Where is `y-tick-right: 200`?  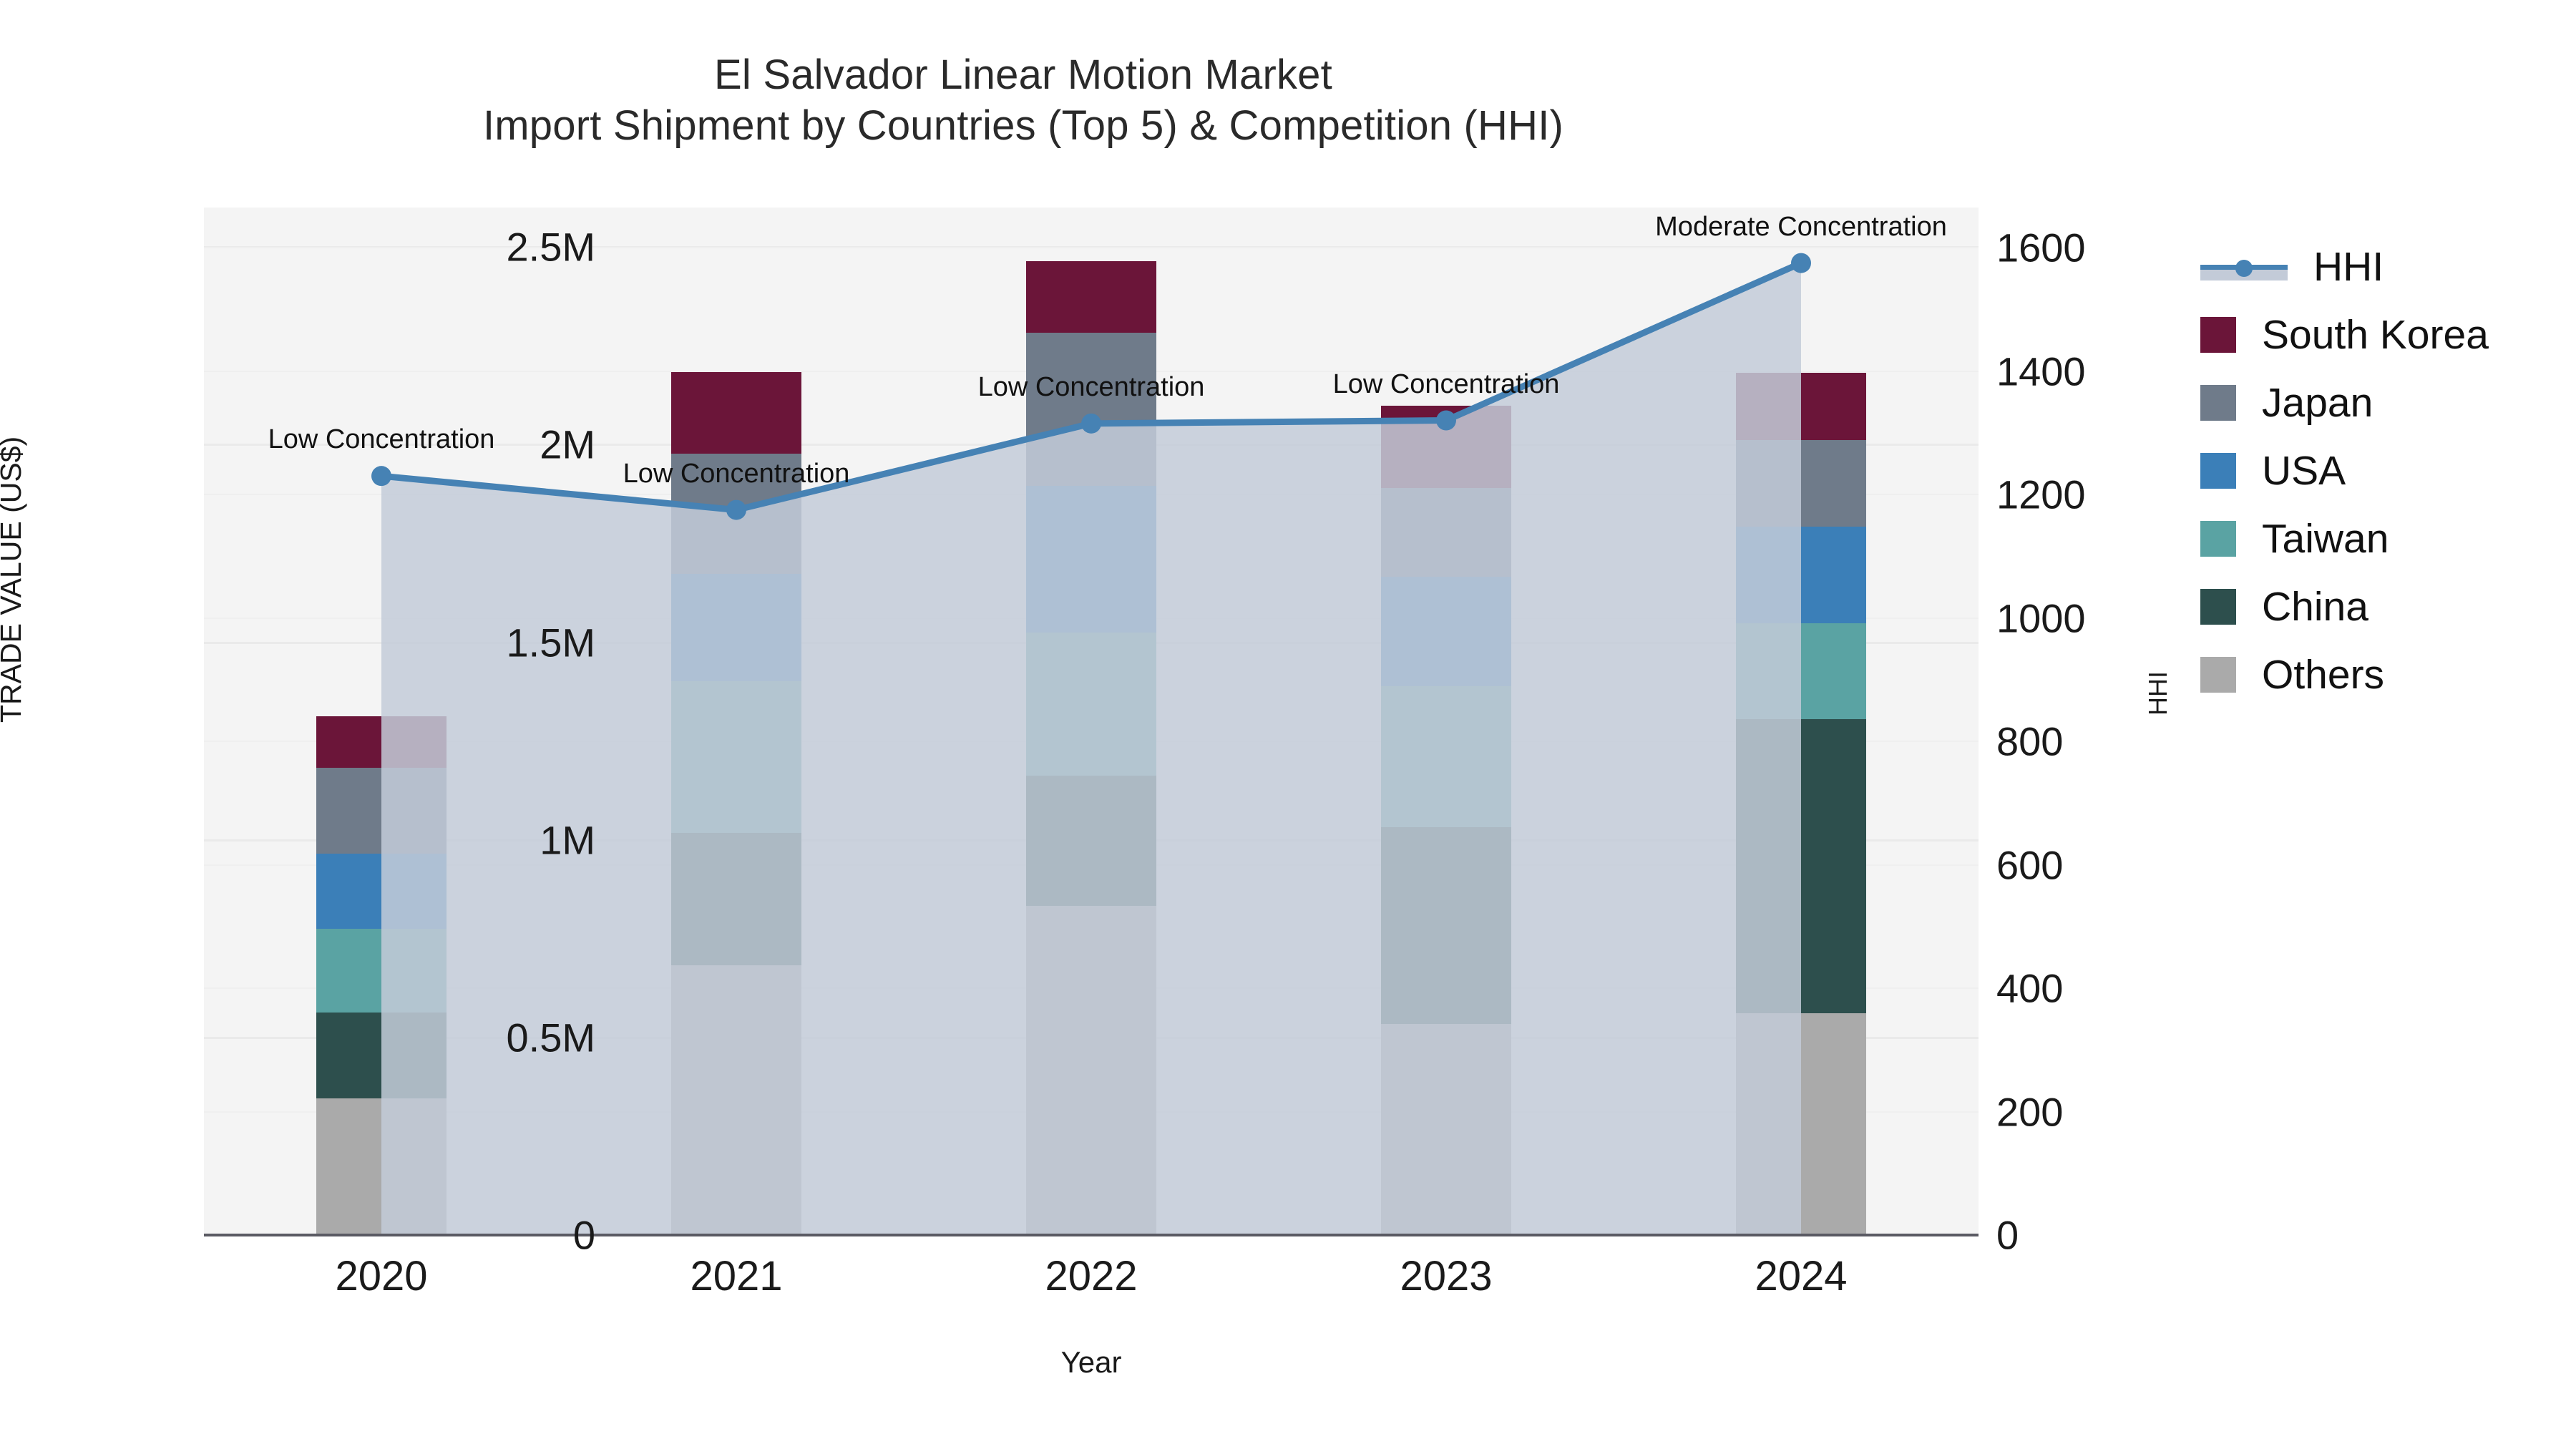 y-tick-right: 200 is located at coordinates (2030, 1111).